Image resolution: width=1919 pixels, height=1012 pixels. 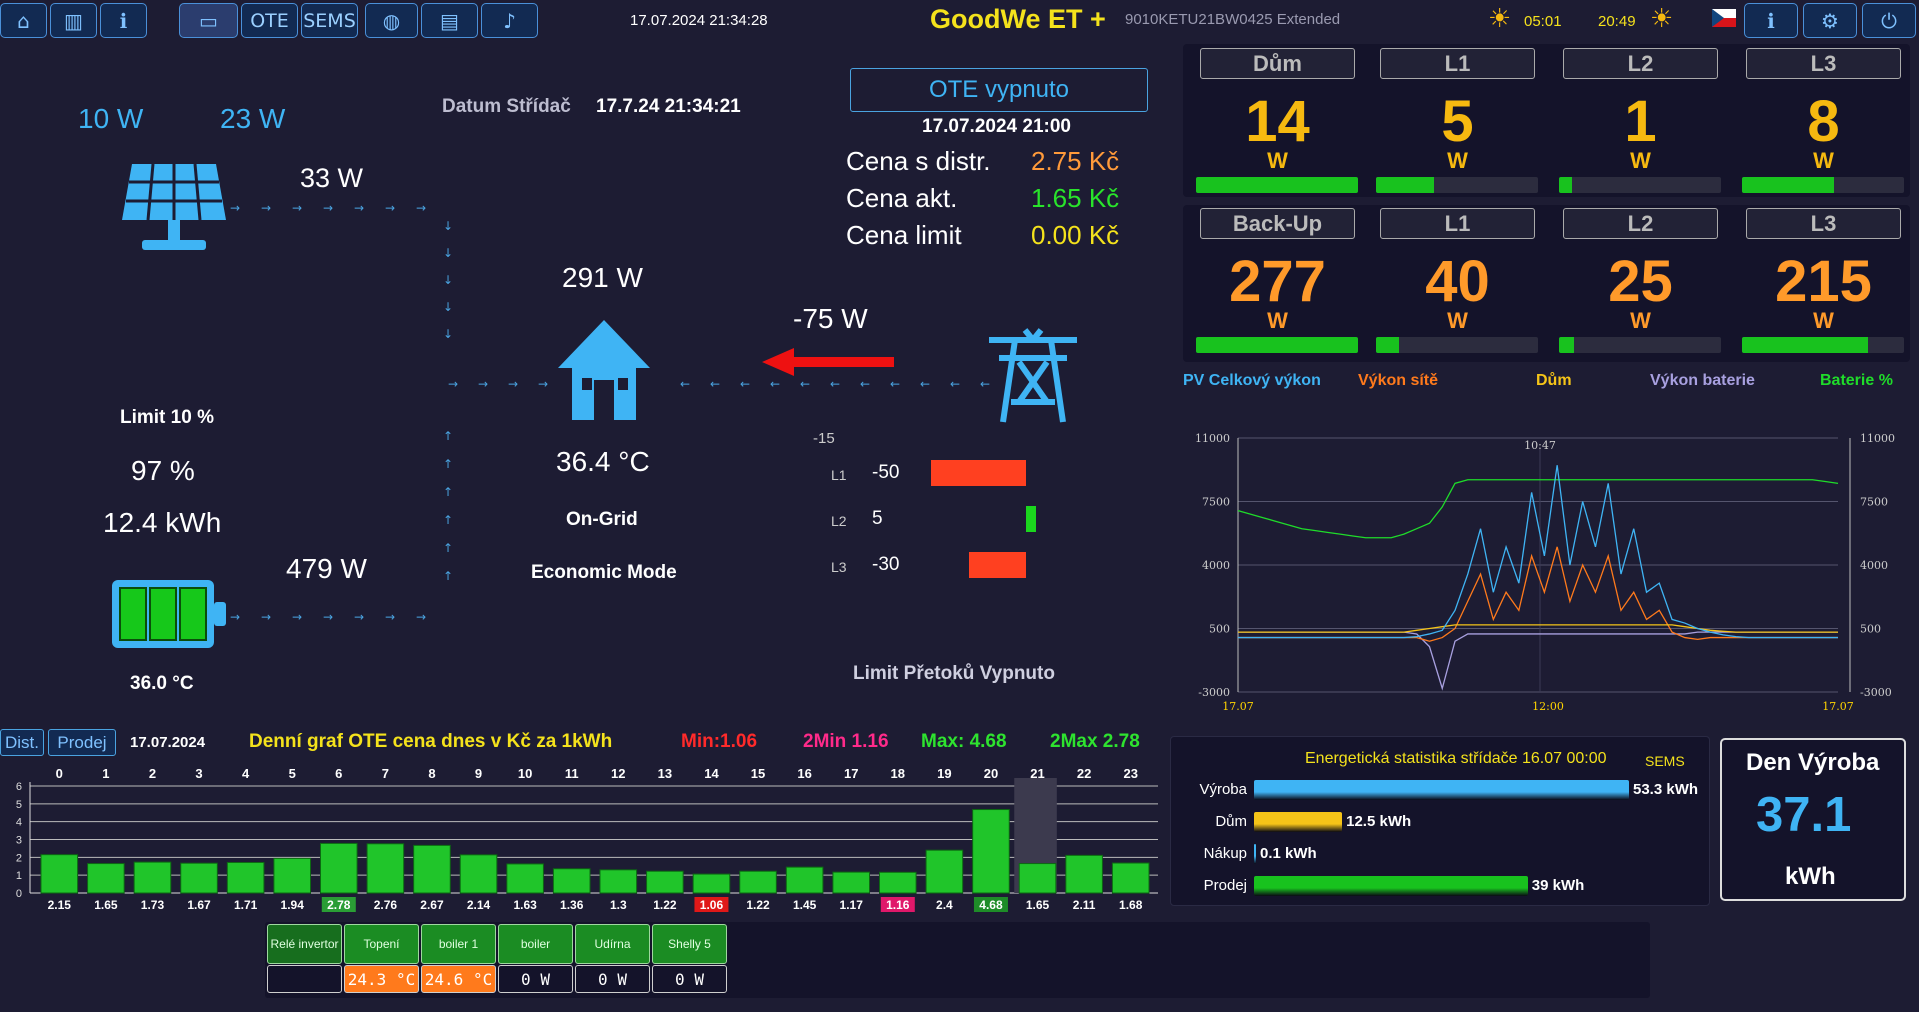 What do you see at coordinates (689, 944) in the screenshot?
I see `relay-button: Shelly 5` at bounding box center [689, 944].